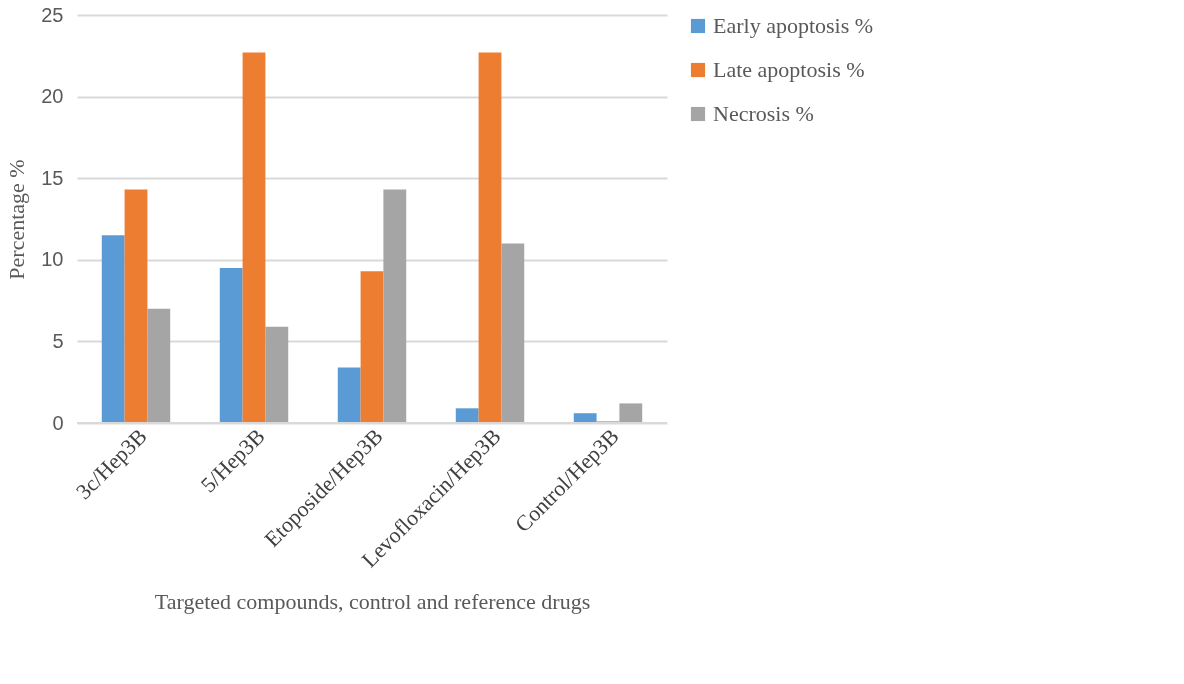 Image resolution: width=1184 pixels, height=684 pixels. What do you see at coordinates (52, 96) in the screenshot?
I see `y-tick-label: 20` at bounding box center [52, 96].